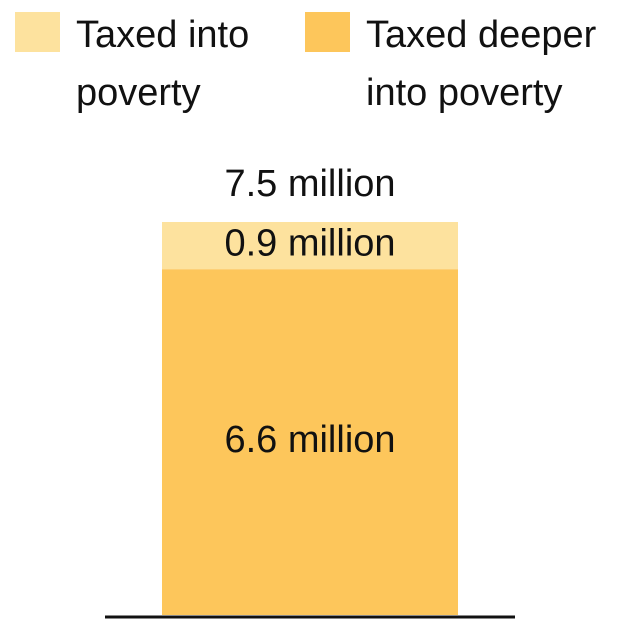 The image size is (636, 620). I want to click on value-label: 0.9 million, so click(309, 244).